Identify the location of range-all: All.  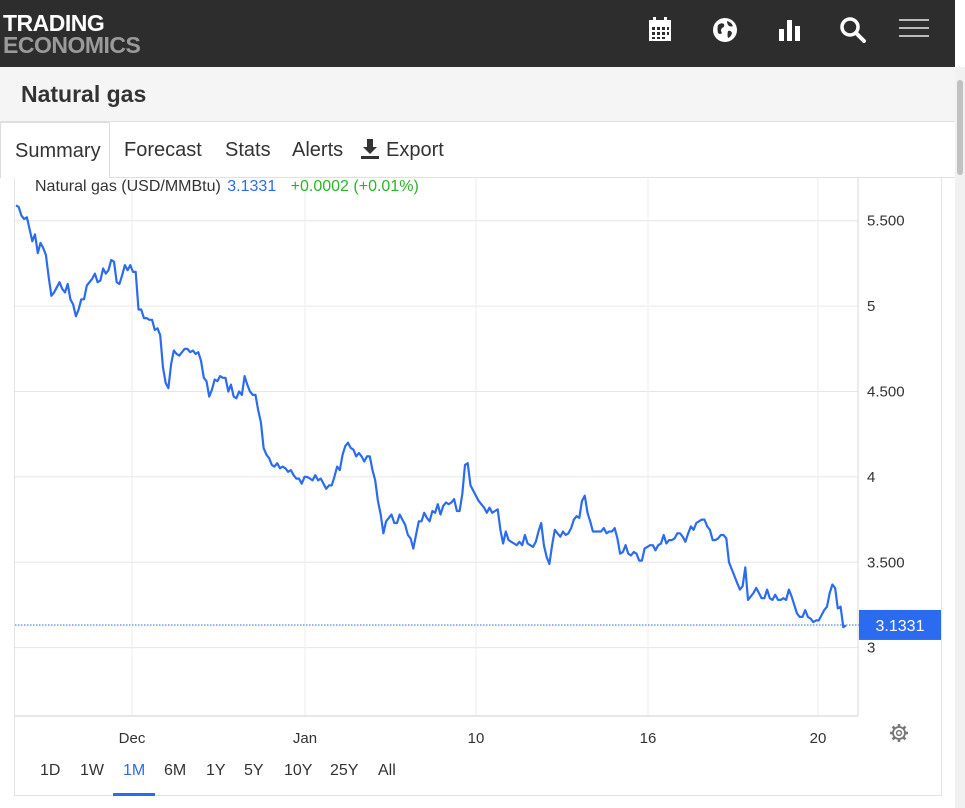
(387, 770).